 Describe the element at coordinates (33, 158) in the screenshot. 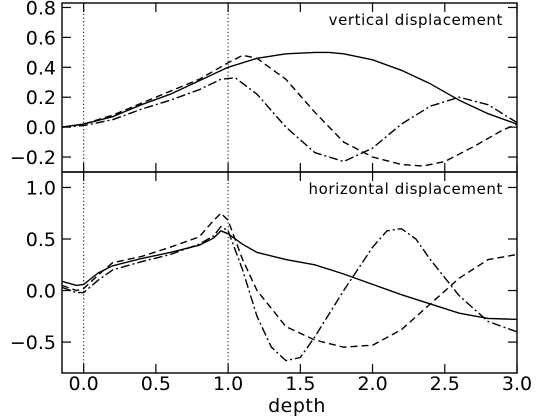

I see `y-tick-label-vertical-5: −0.2` at that location.